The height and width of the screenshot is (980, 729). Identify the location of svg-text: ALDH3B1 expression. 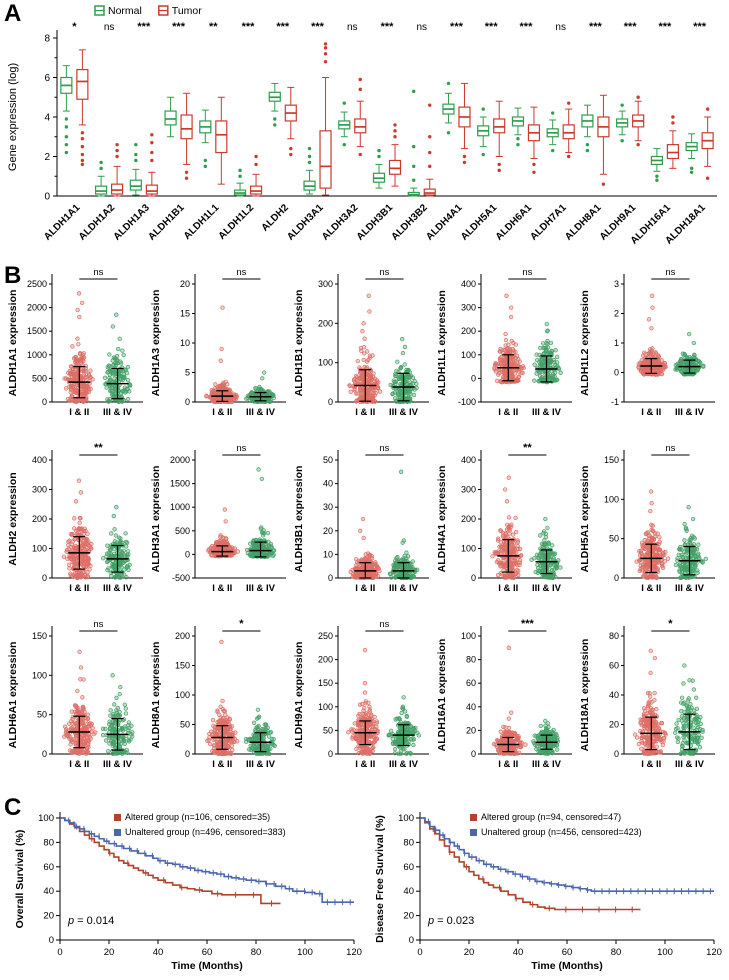
(299, 519).